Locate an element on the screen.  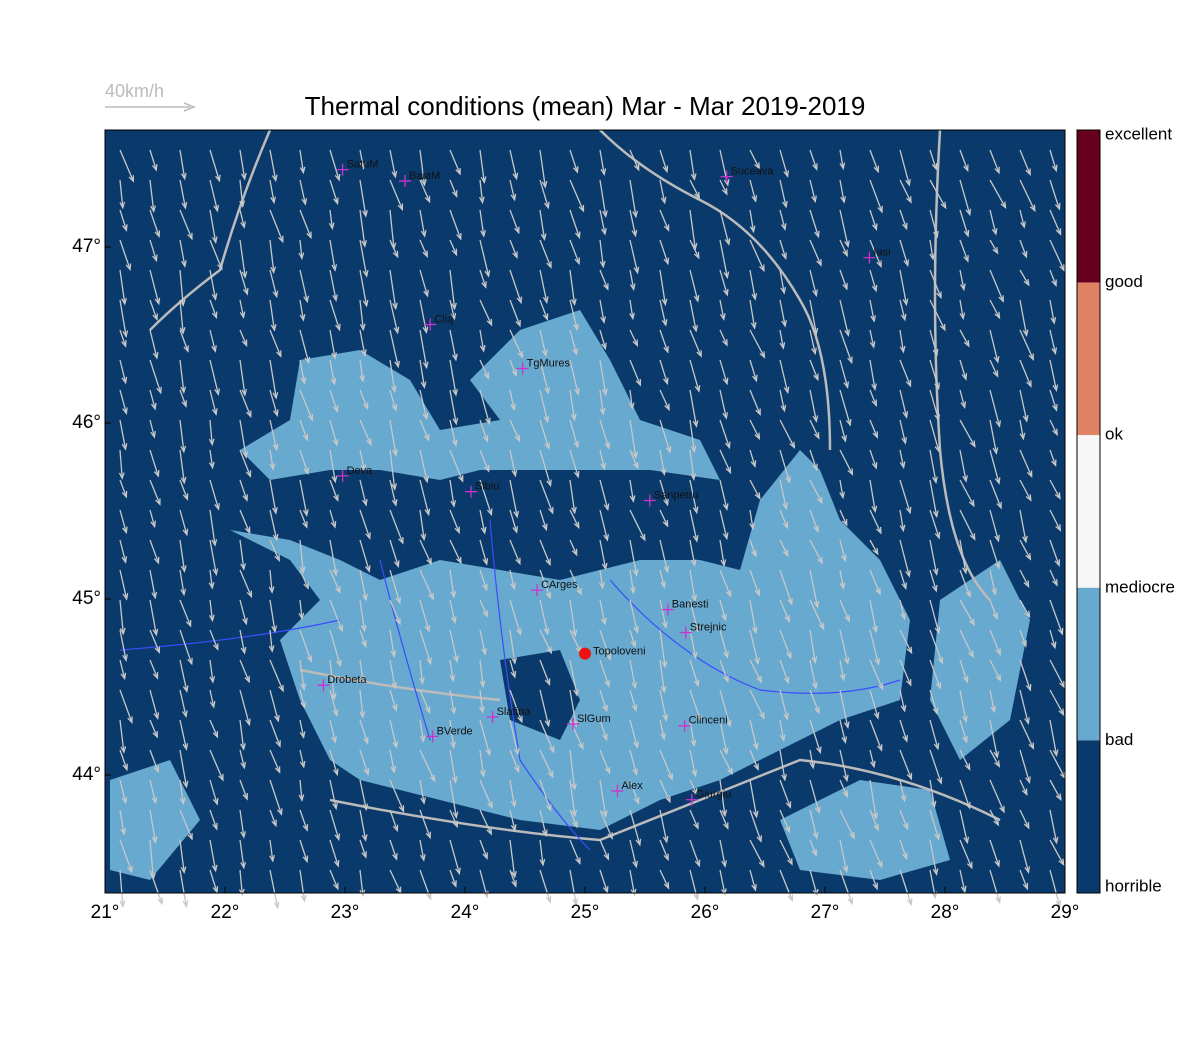
city-marker is located at coordinates (323, 685).